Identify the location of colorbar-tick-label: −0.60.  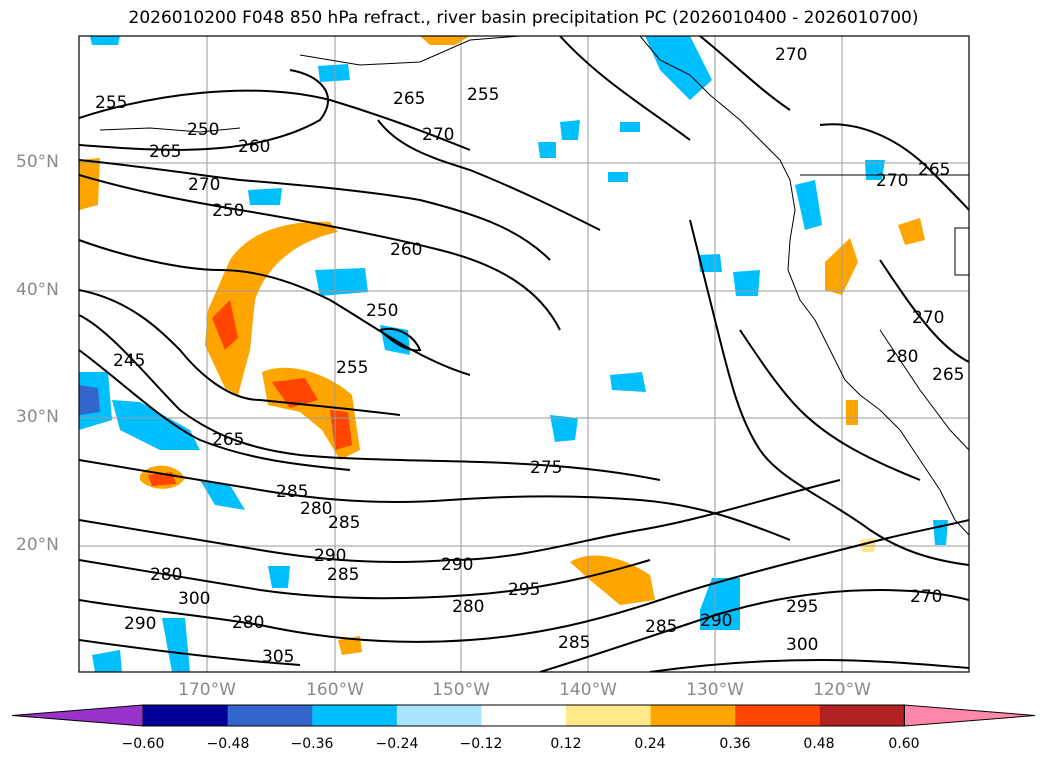
(143, 744).